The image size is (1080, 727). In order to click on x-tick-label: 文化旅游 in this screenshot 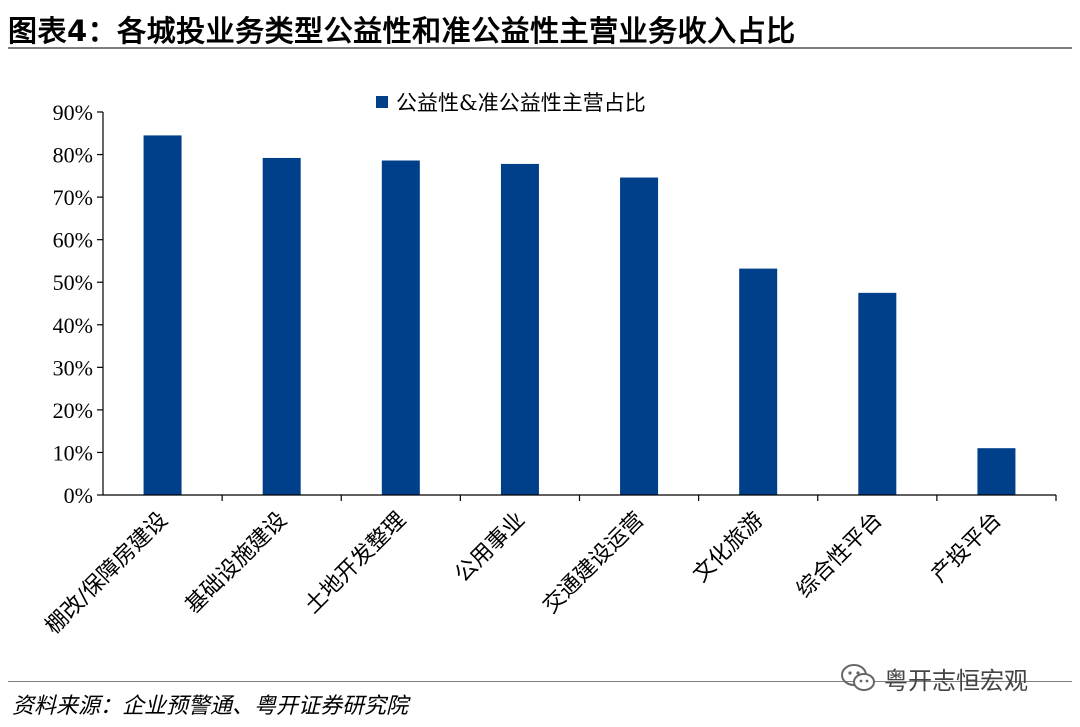, I will do `click(729, 548)`.